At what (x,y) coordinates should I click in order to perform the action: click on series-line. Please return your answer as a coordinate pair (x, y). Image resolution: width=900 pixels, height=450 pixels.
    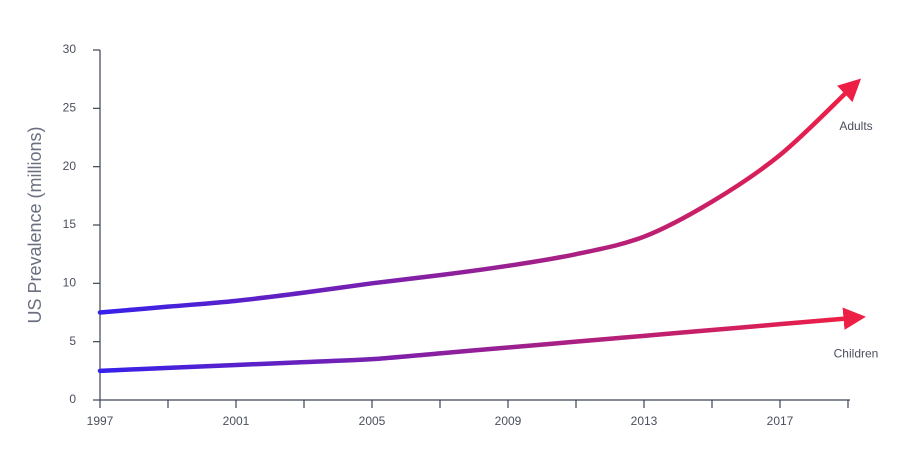
    Looking at the image, I should click on (481, 340).